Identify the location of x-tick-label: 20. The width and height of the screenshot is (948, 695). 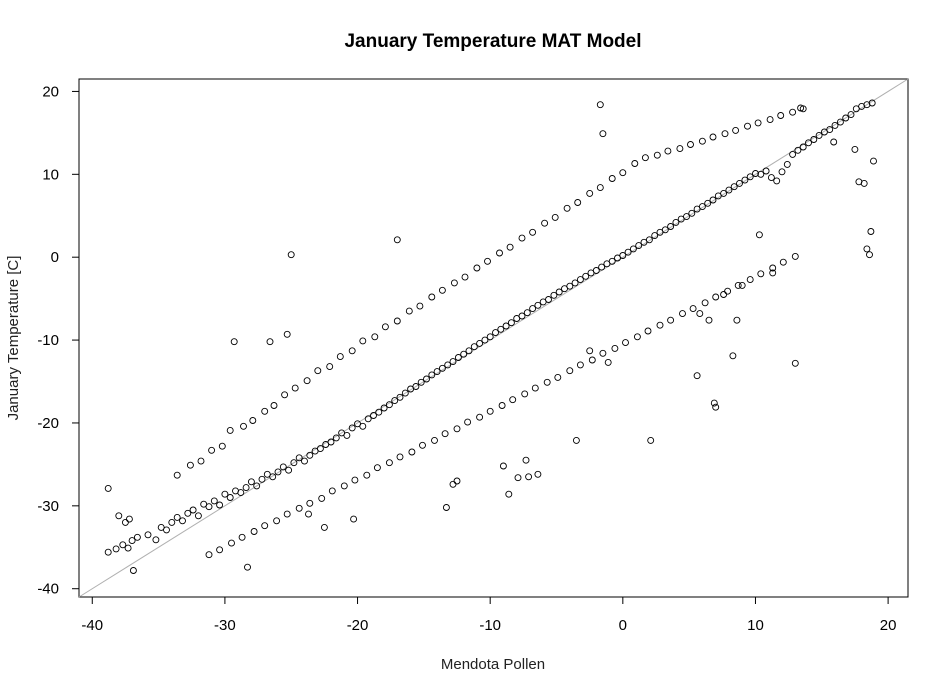
(888, 625).